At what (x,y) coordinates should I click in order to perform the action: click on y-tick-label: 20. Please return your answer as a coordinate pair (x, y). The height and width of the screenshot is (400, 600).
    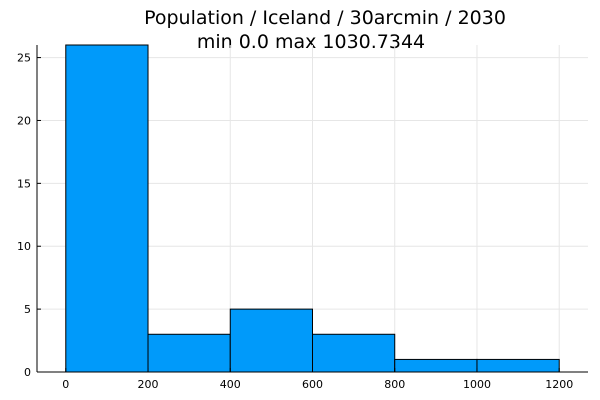
    Looking at the image, I should click on (24, 120).